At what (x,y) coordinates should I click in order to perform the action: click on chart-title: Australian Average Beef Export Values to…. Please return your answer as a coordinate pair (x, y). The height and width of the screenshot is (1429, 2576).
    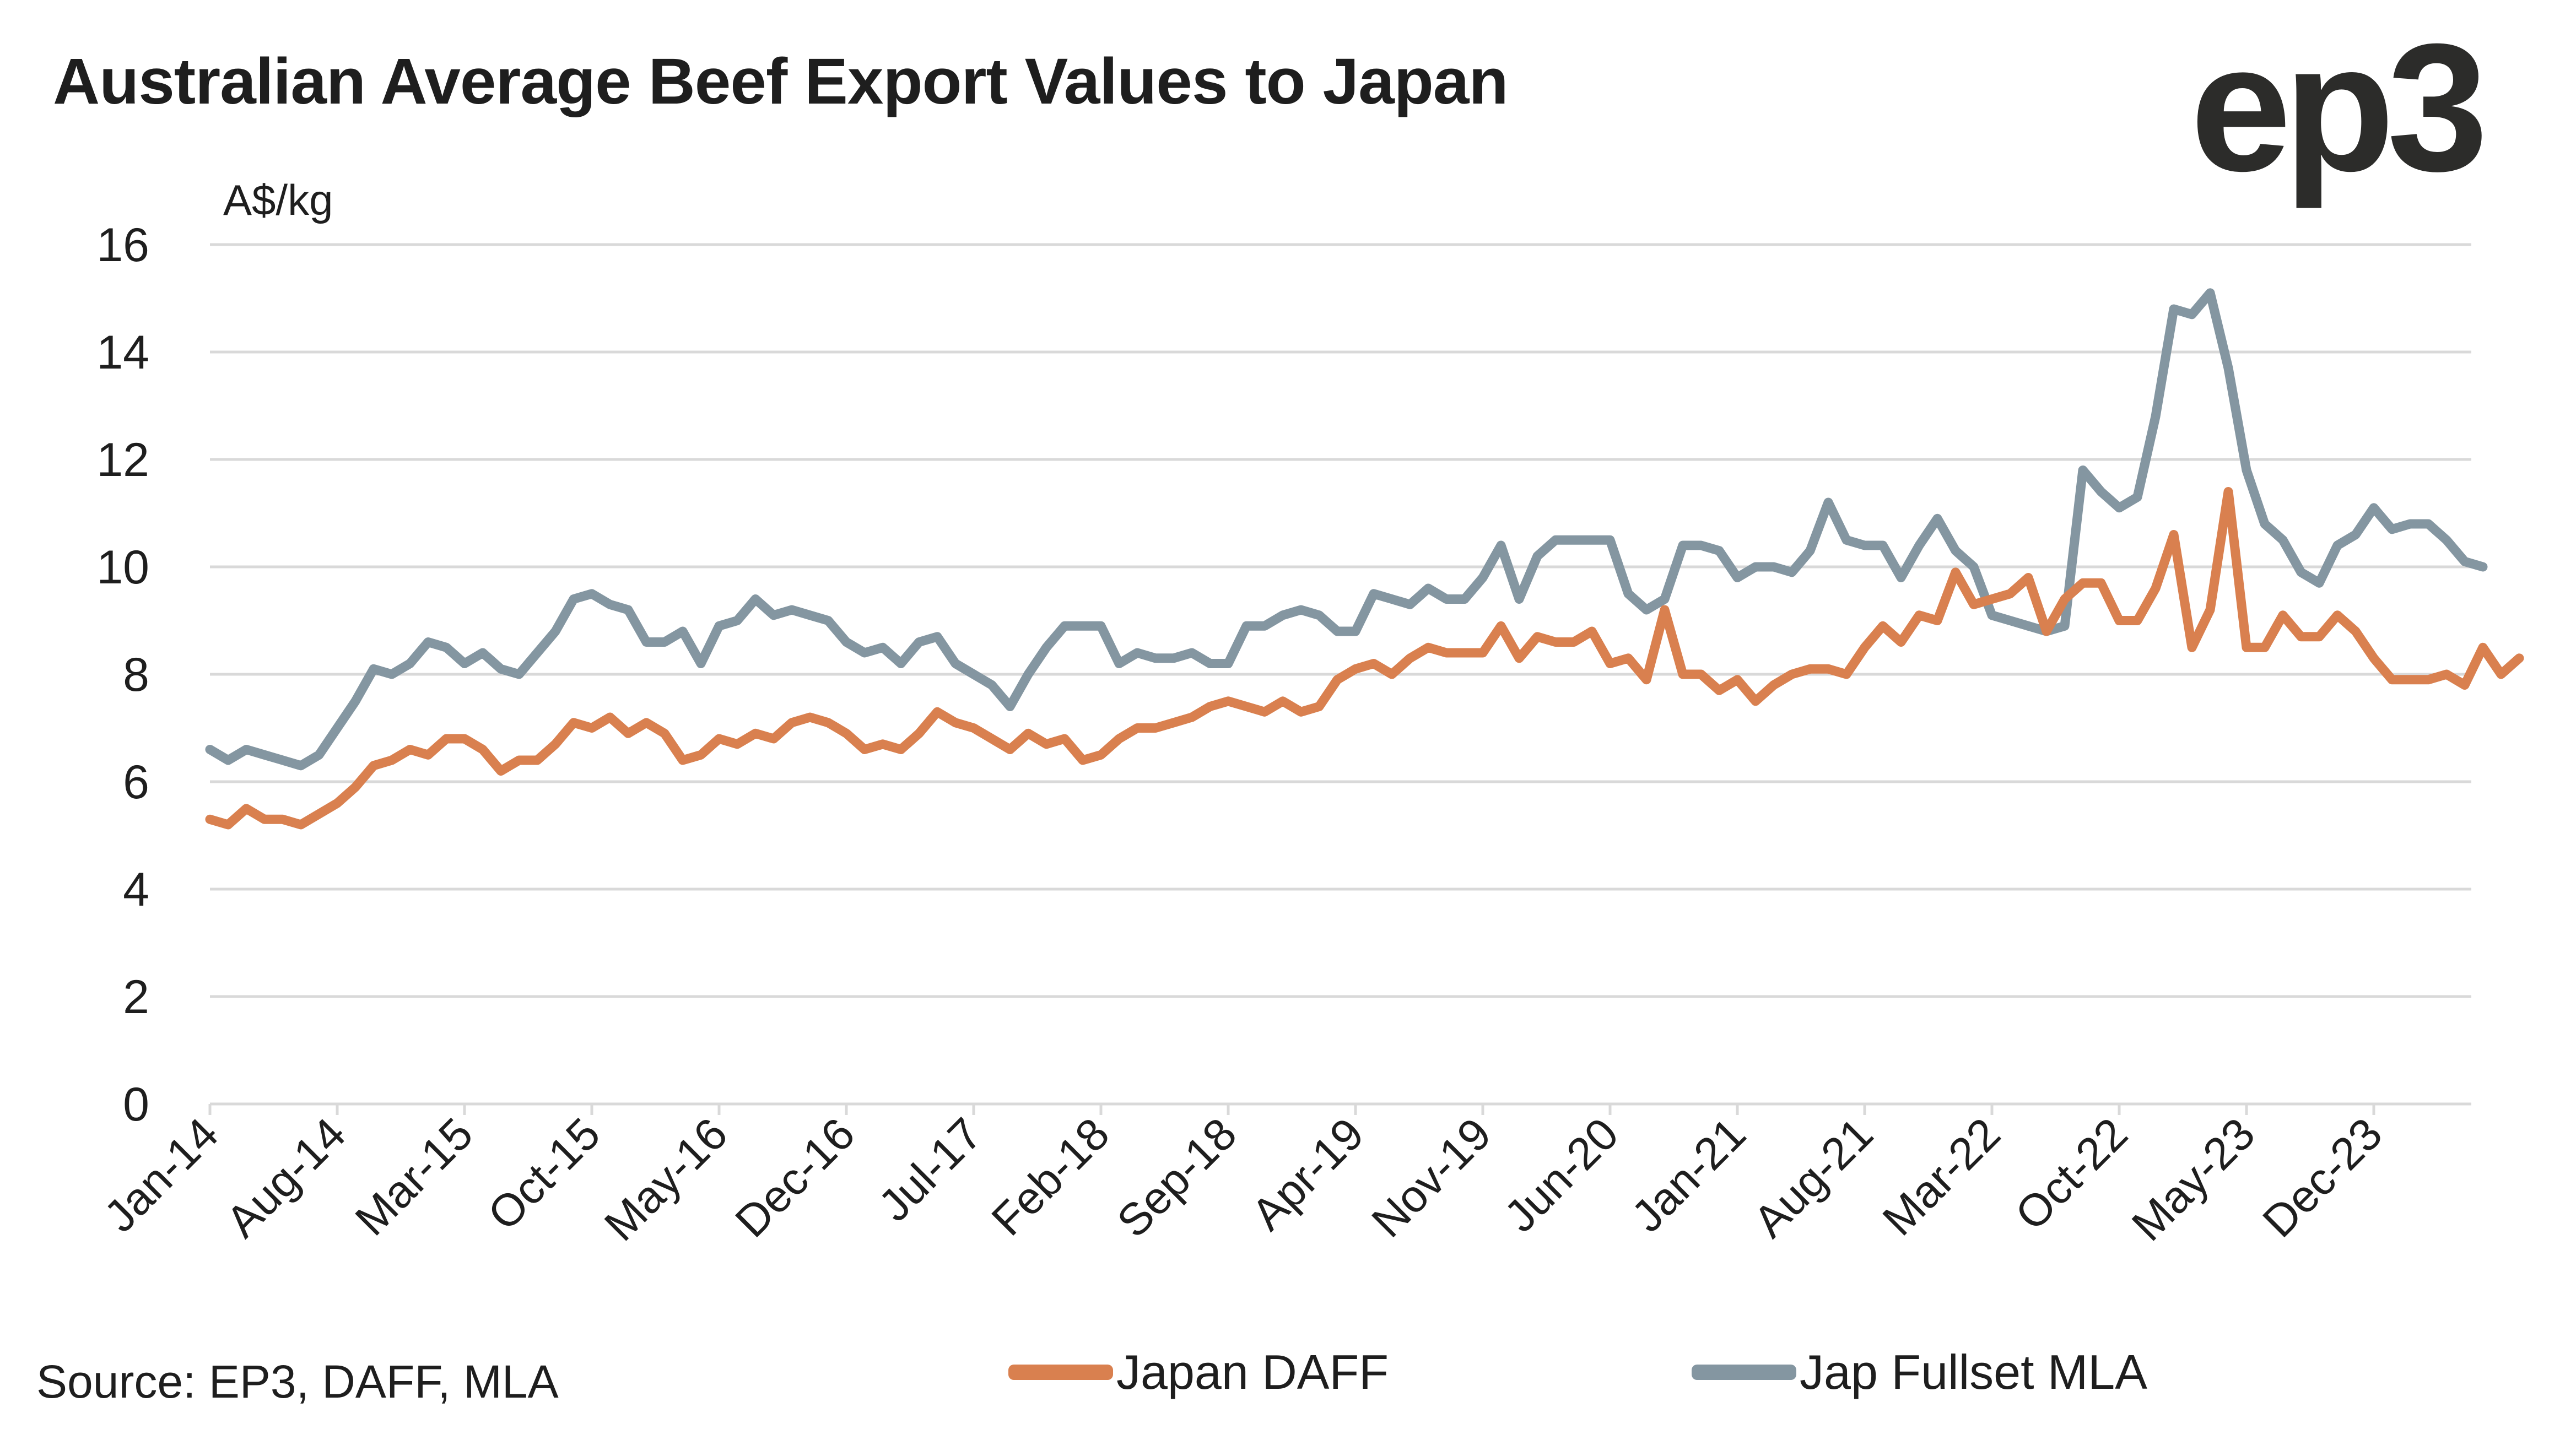
    Looking at the image, I should click on (781, 81).